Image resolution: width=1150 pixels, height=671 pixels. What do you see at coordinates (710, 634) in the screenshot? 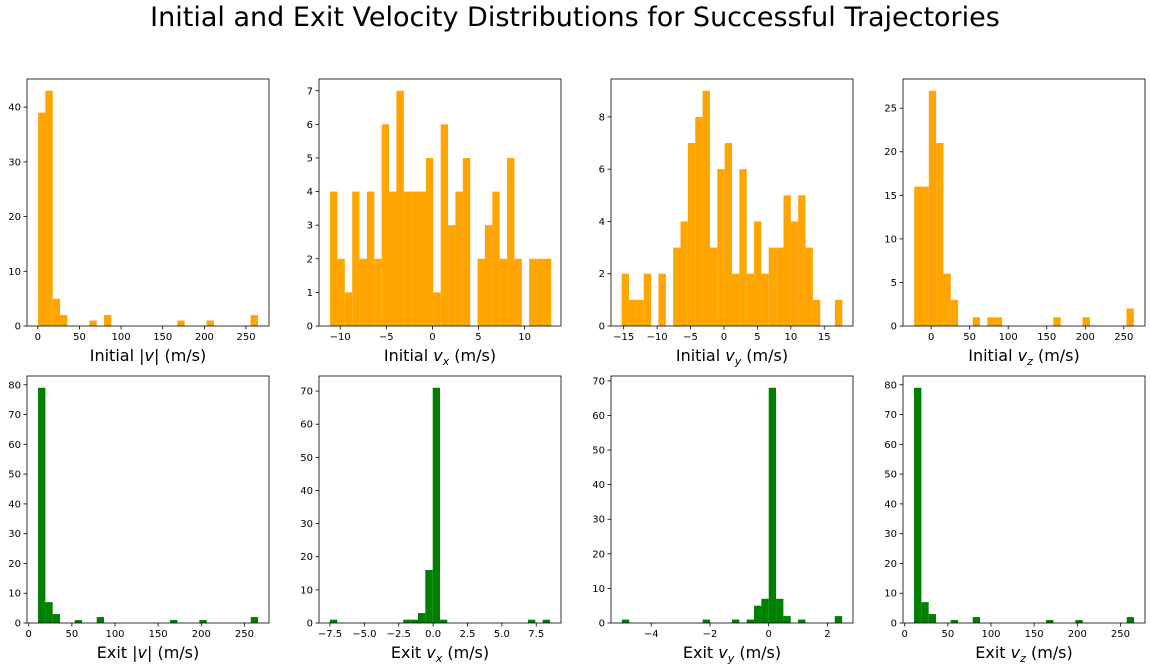
I see `x-tick-label: −2` at bounding box center [710, 634].